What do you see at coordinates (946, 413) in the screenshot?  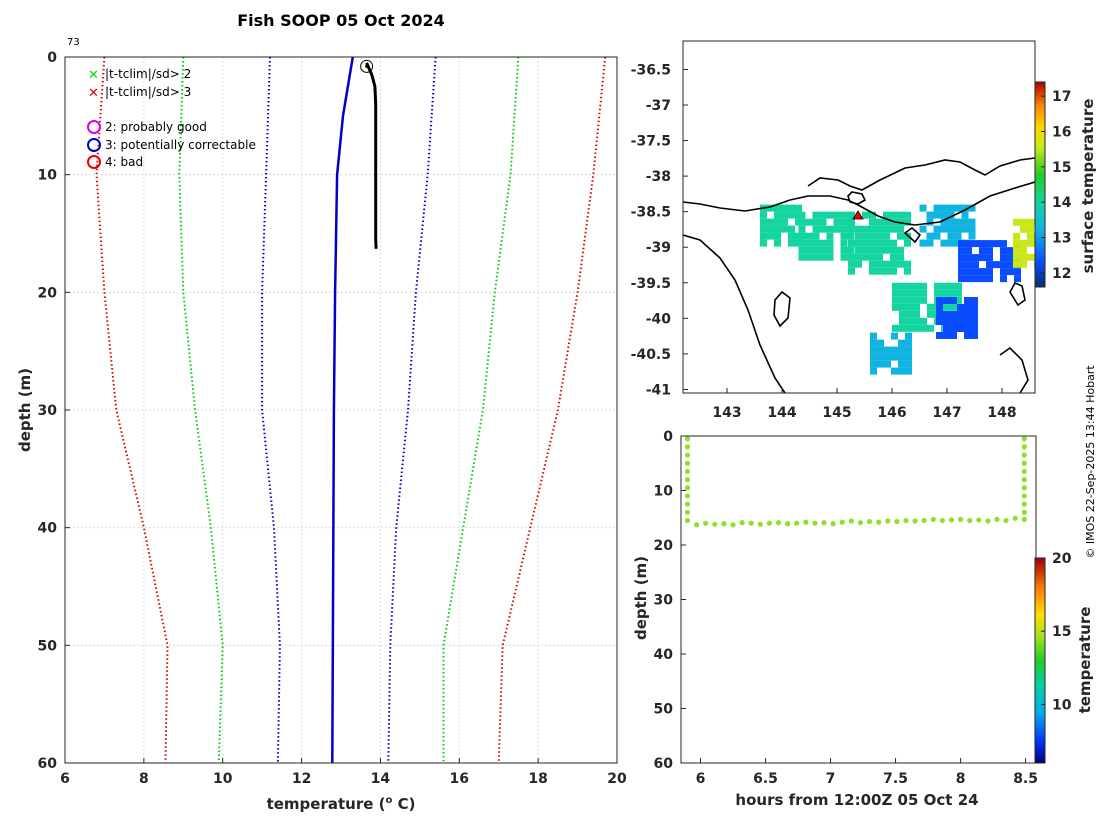 I see `map-xtick-label: 147` at bounding box center [946, 413].